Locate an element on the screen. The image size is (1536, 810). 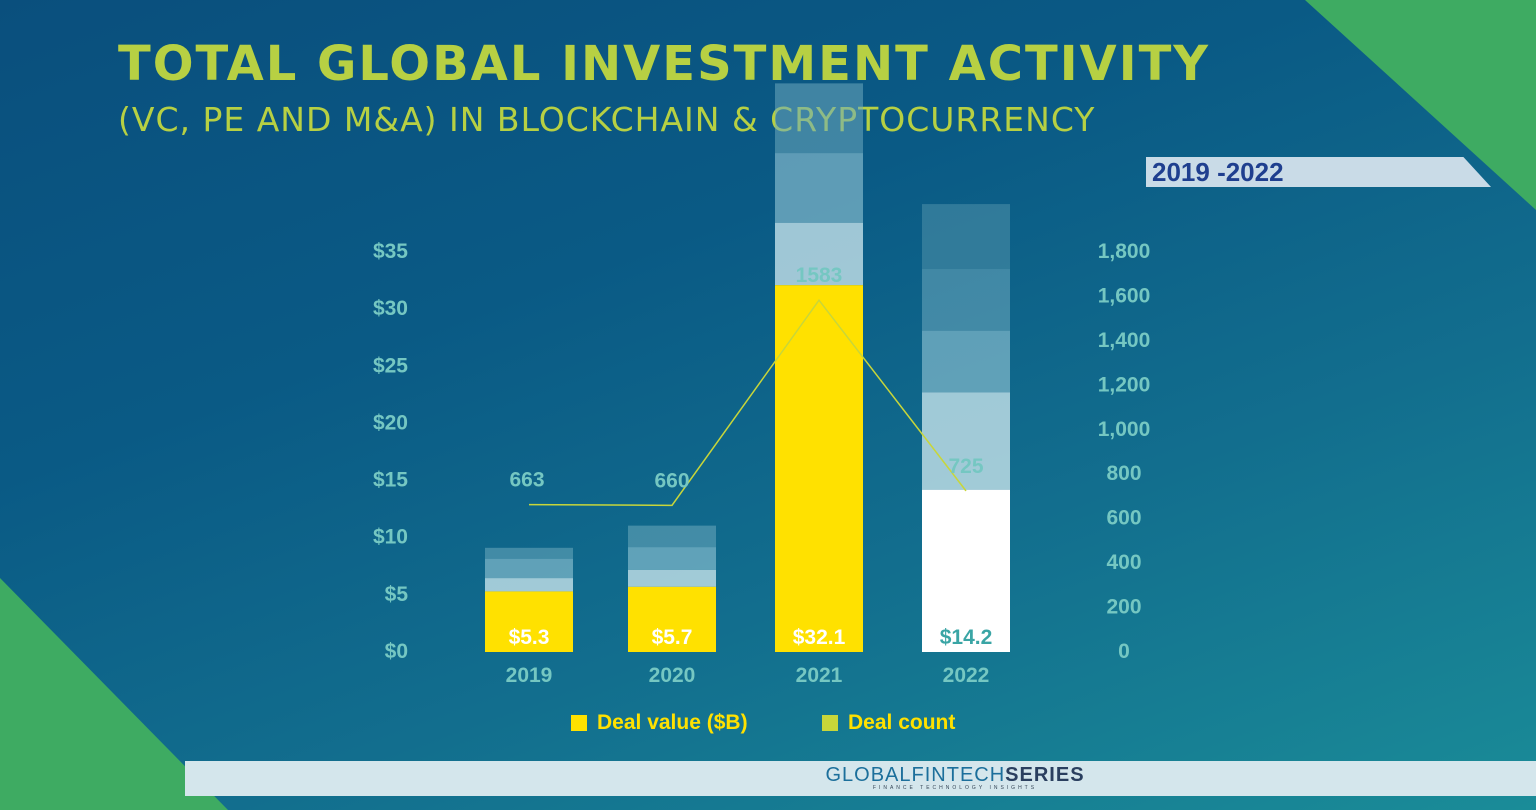
left-axis-tick: $10 is located at coordinates (390, 537).